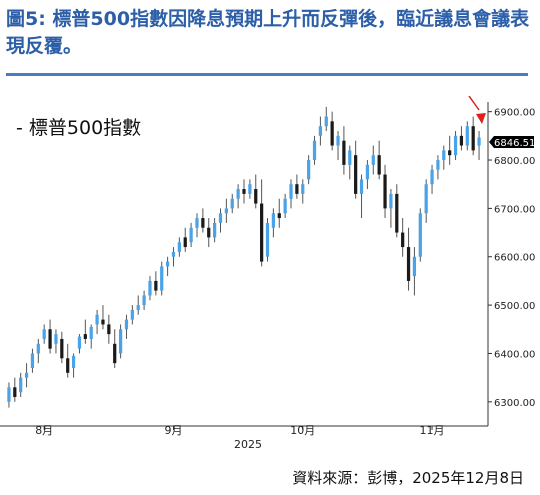  Describe the element at coordinates (432, 430) in the screenshot. I see `x-axis-tick-label: 11月` at that location.